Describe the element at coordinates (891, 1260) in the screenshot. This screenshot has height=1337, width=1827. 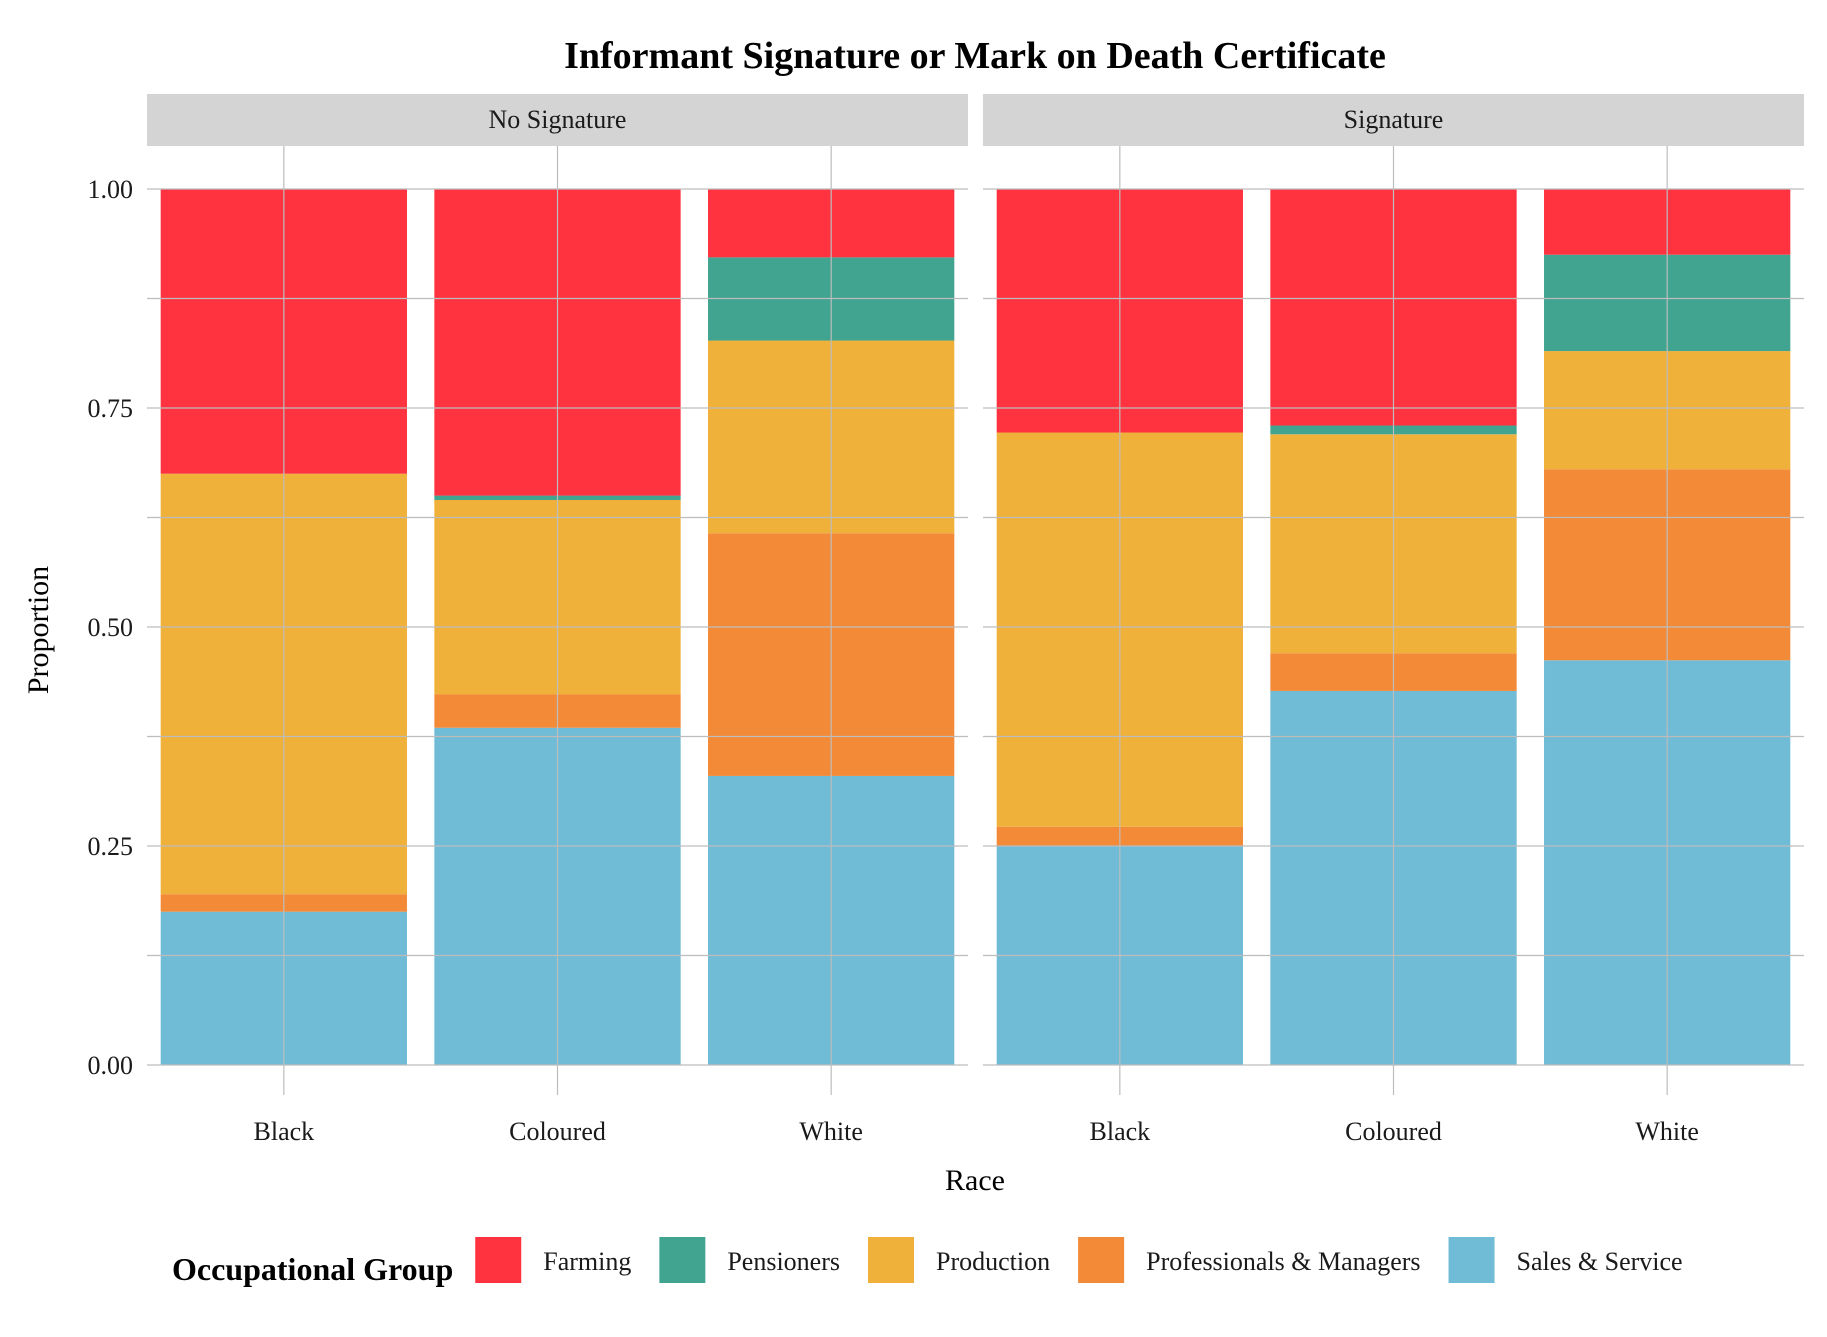
I see `legend-key-production` at that location.